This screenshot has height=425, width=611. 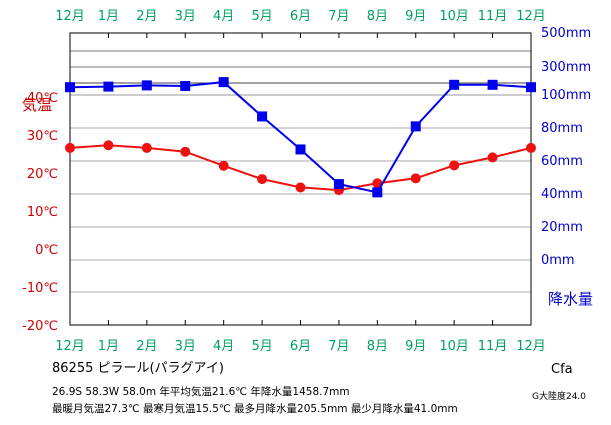 I want to click on month-label-top: 8月, so click(x=377, y=16).